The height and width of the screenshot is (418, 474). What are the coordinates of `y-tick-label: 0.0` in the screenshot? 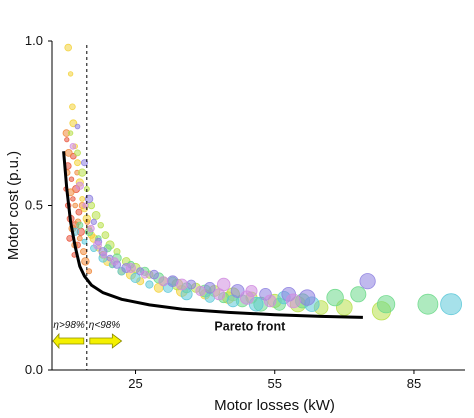 It's located at (34, 369).